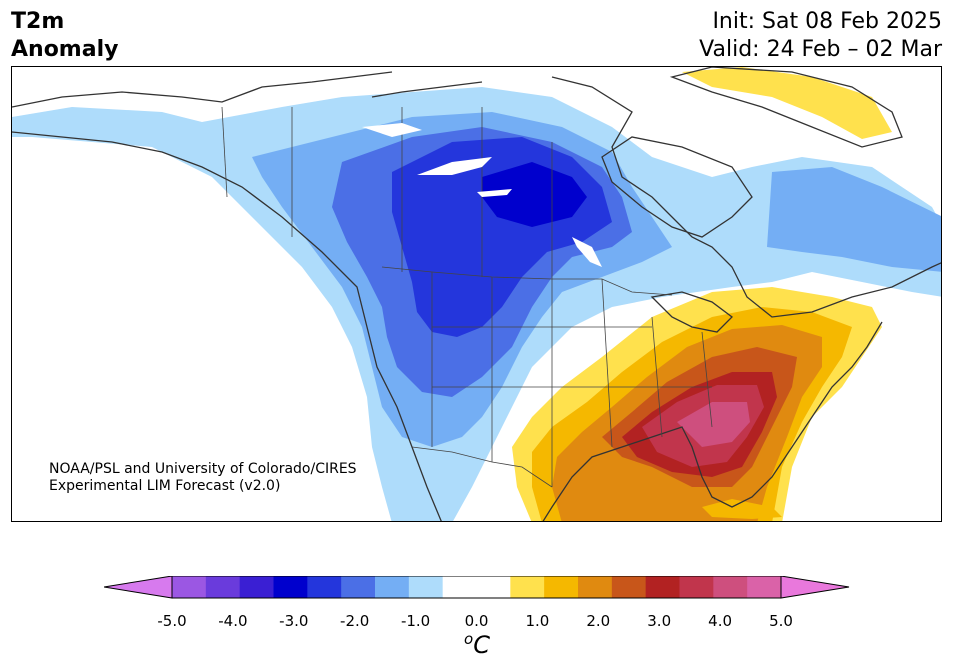 The width and height of the screenshot is (954, 671). I want to click on colorbar-tick-label: 0.0, so click(476, 621).